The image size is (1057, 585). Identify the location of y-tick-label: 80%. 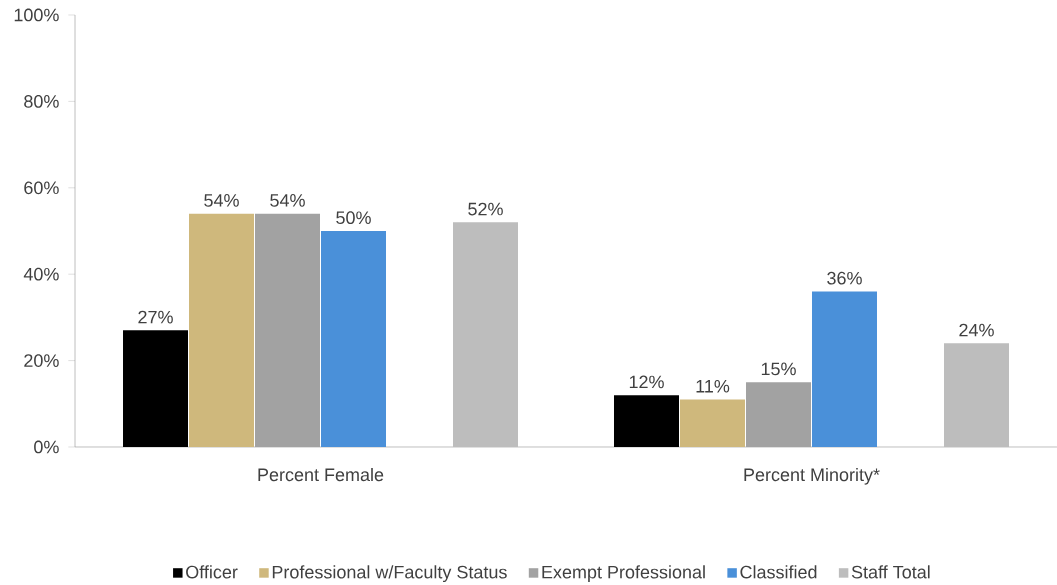
(41, 101).